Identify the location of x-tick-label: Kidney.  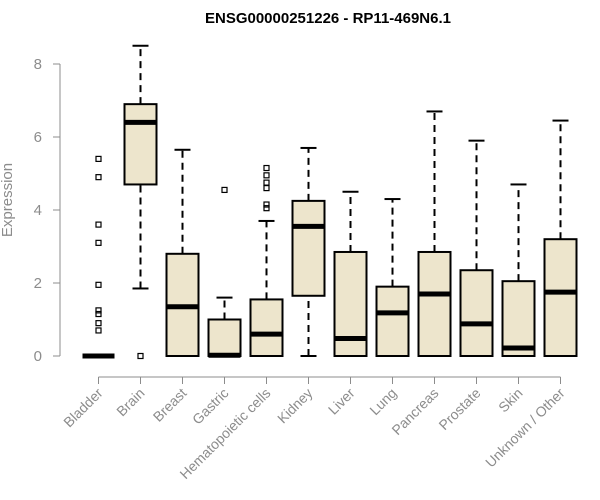
(295, 406).